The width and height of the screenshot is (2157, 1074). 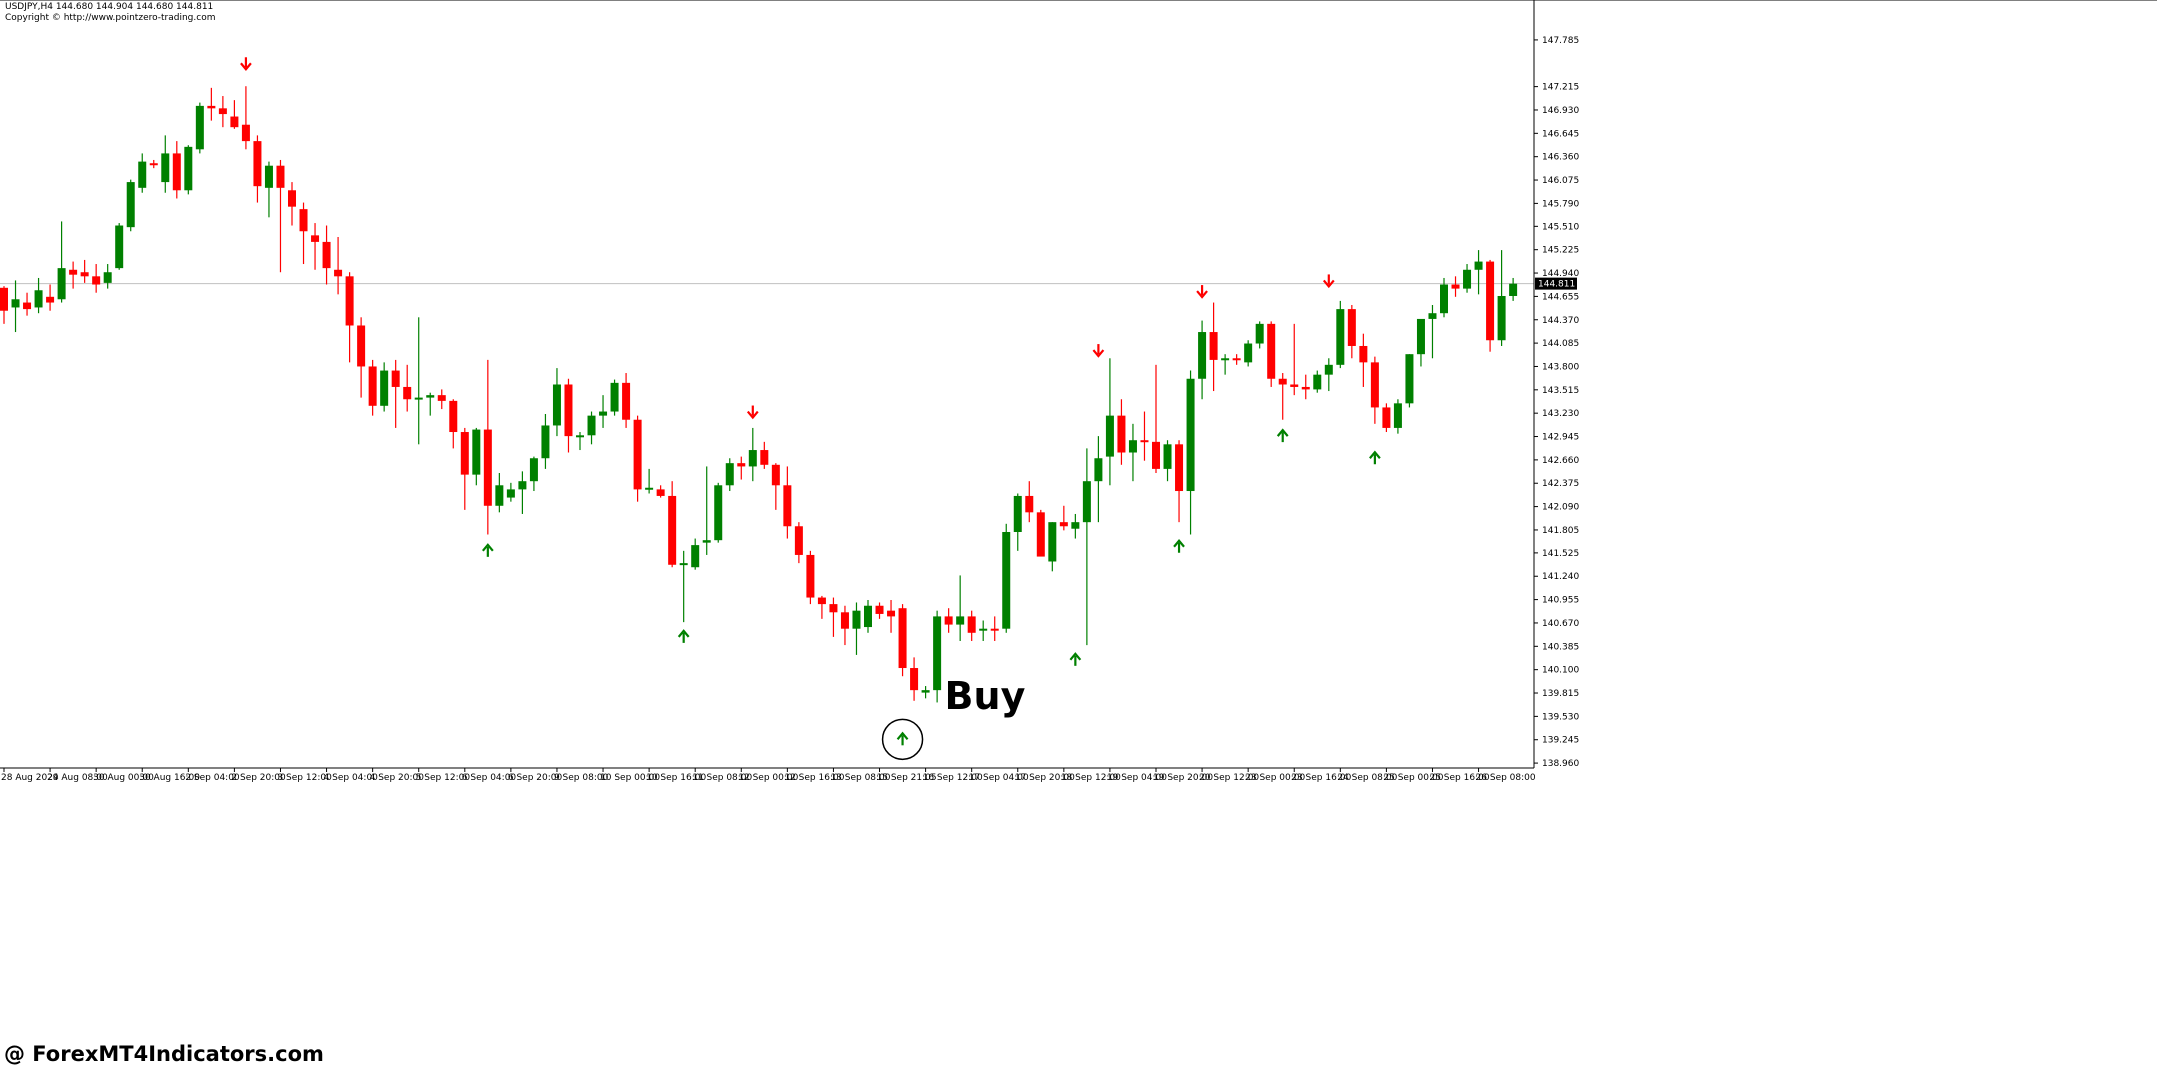 What do you see at coordinates (1560, 601) in the screenshot?
I see `y-tick-label: 140.955` at bounding box center [1560, 601].